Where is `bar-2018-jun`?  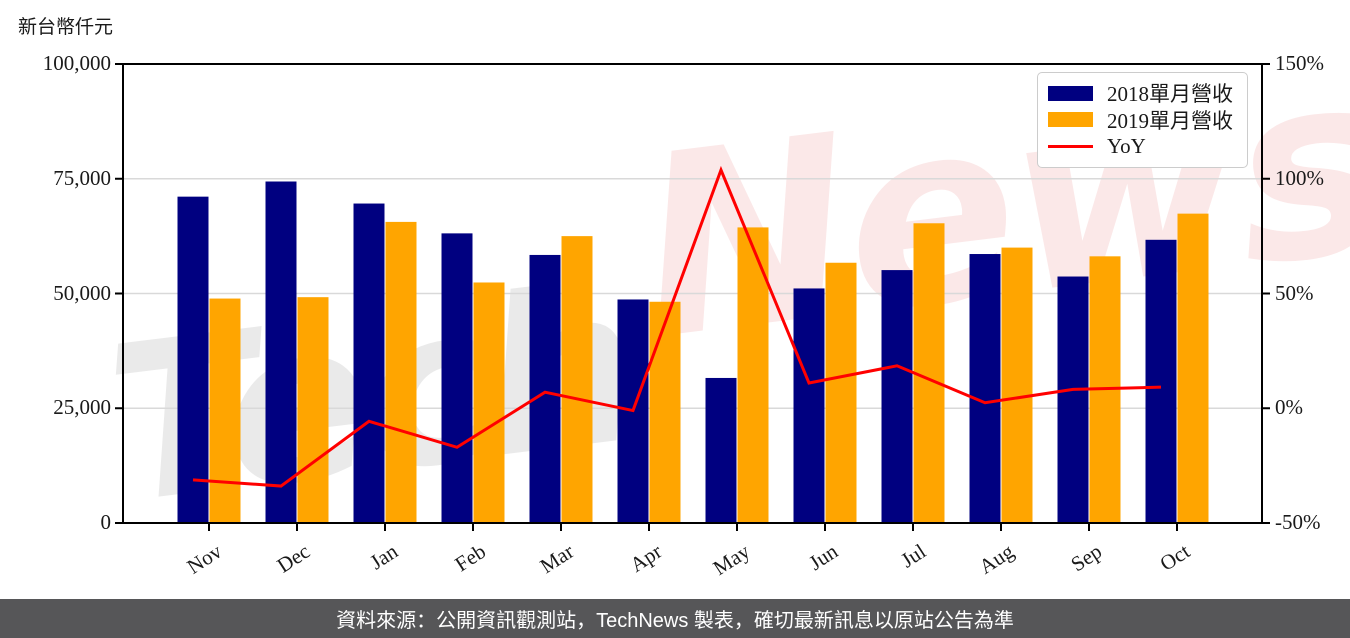 bar-2018-jun is located at coordinates (809, 405).